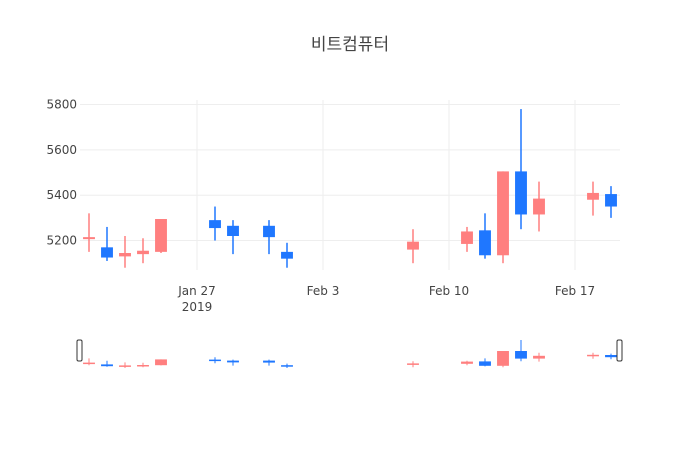 This screenshot has width=700, height=450. What do you see at coordinates (61, 150) in the screenshot?
I see `y-tick-label: 5600` at bounding box center [61, 150].